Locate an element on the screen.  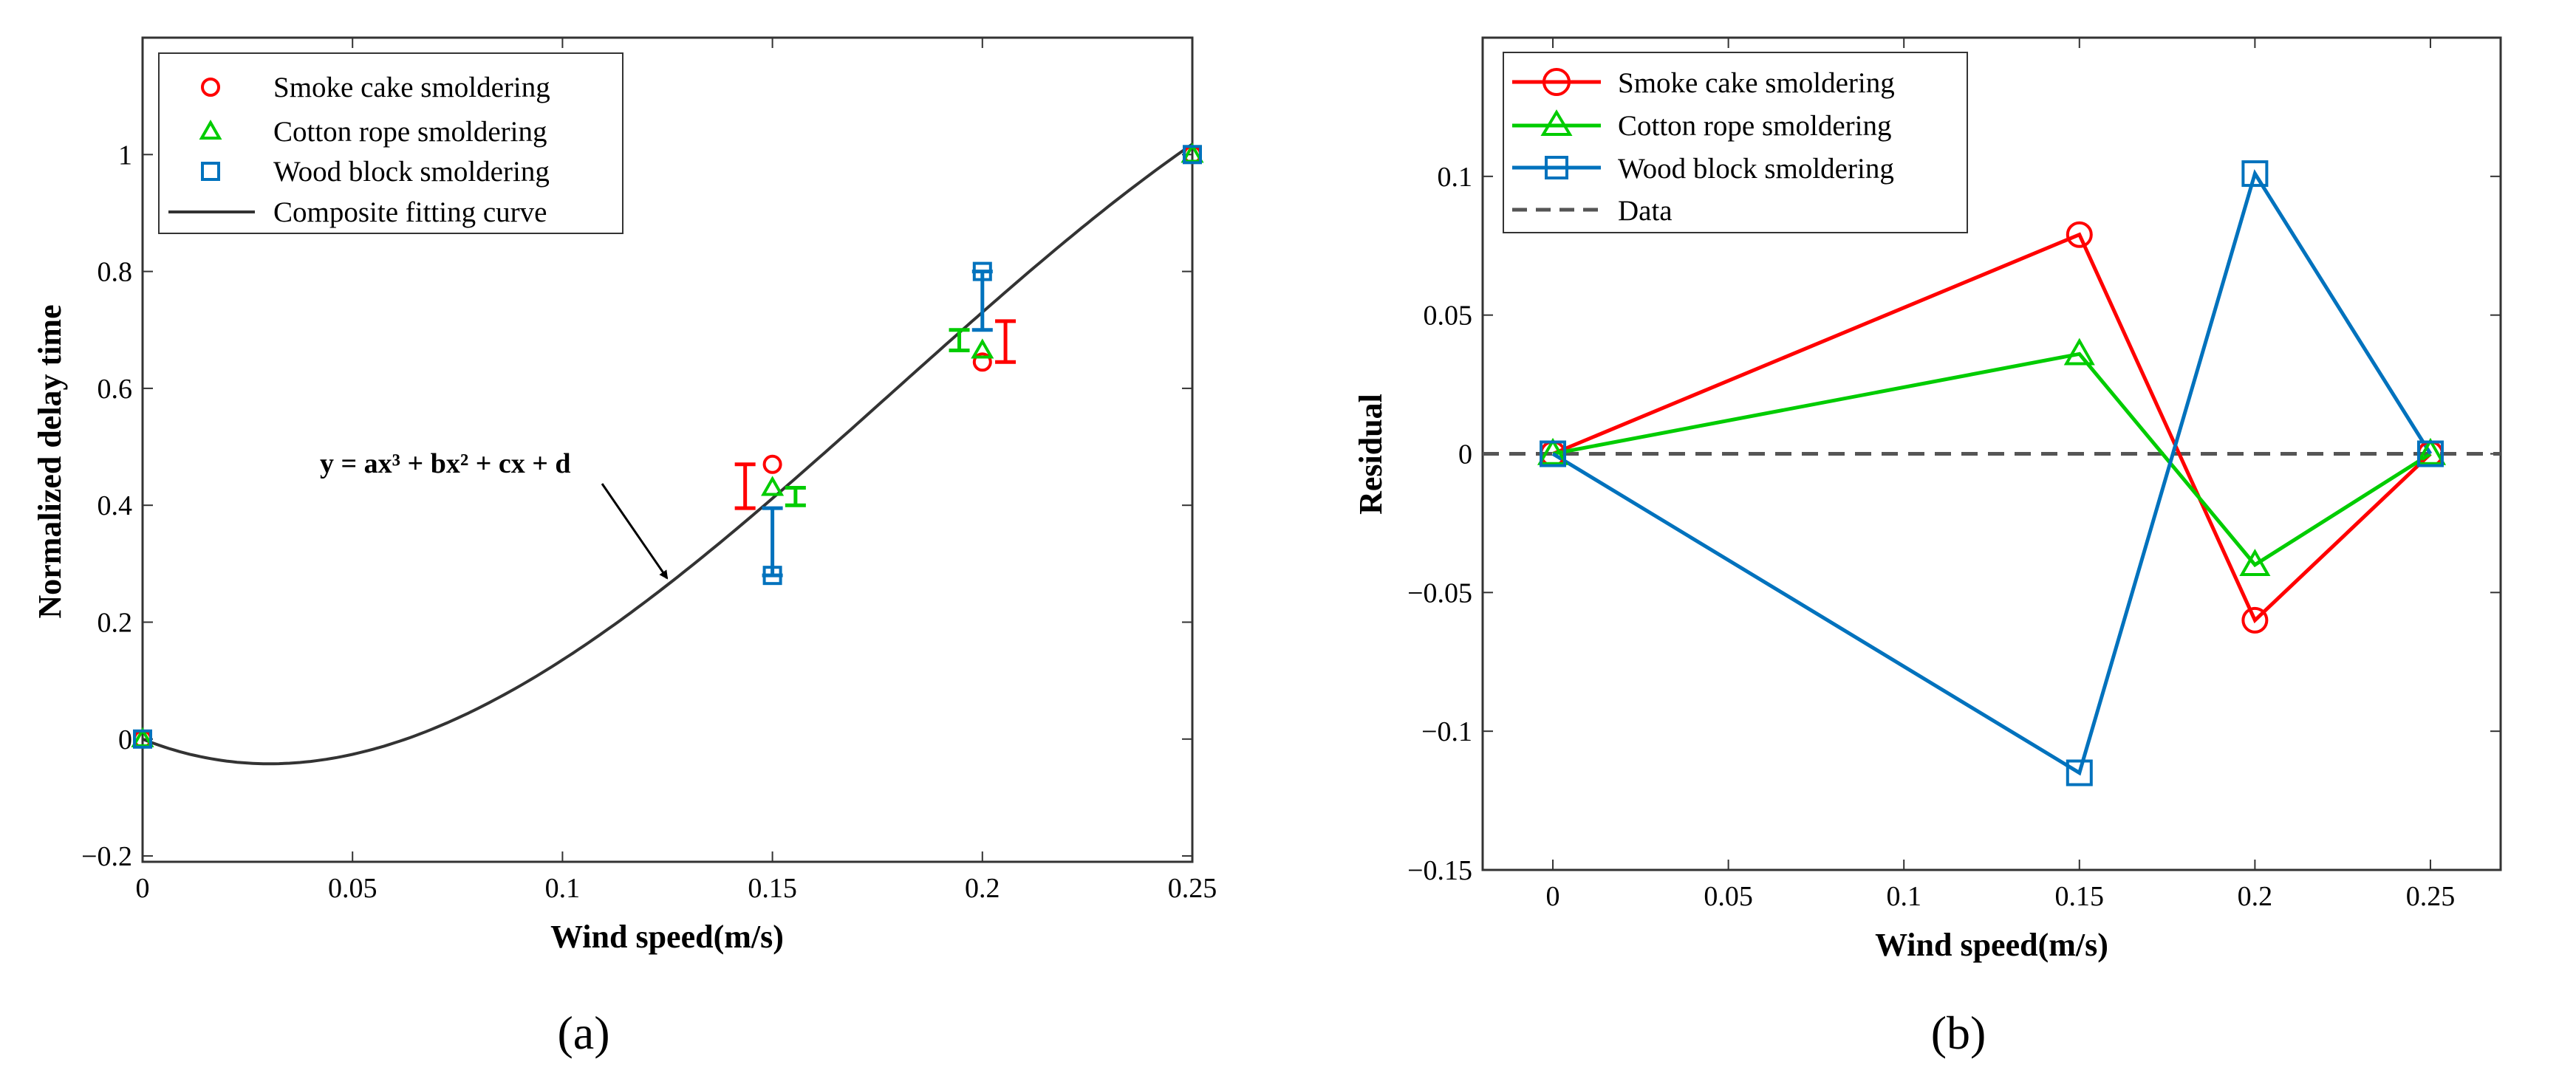
legend-a-wood-marker is located at coordinates (211, 171).